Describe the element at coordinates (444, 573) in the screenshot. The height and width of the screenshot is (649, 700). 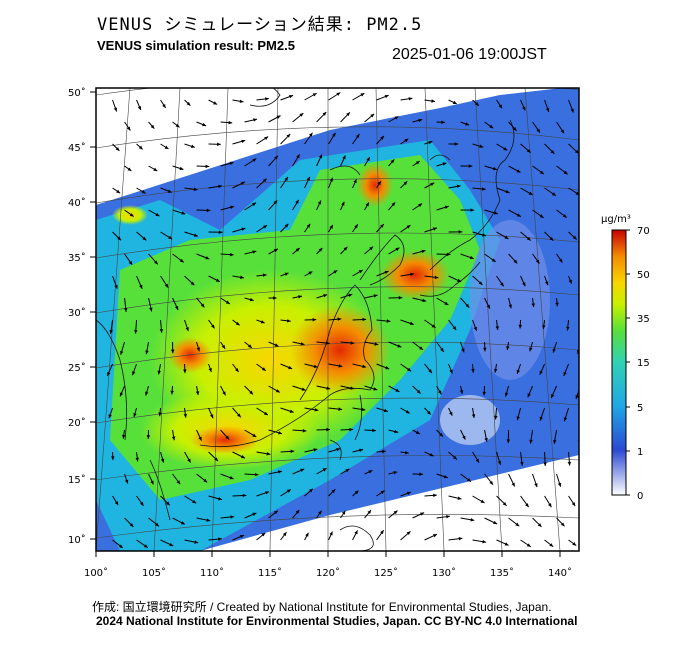
I see `lon-label-130: 130˚` at that location.